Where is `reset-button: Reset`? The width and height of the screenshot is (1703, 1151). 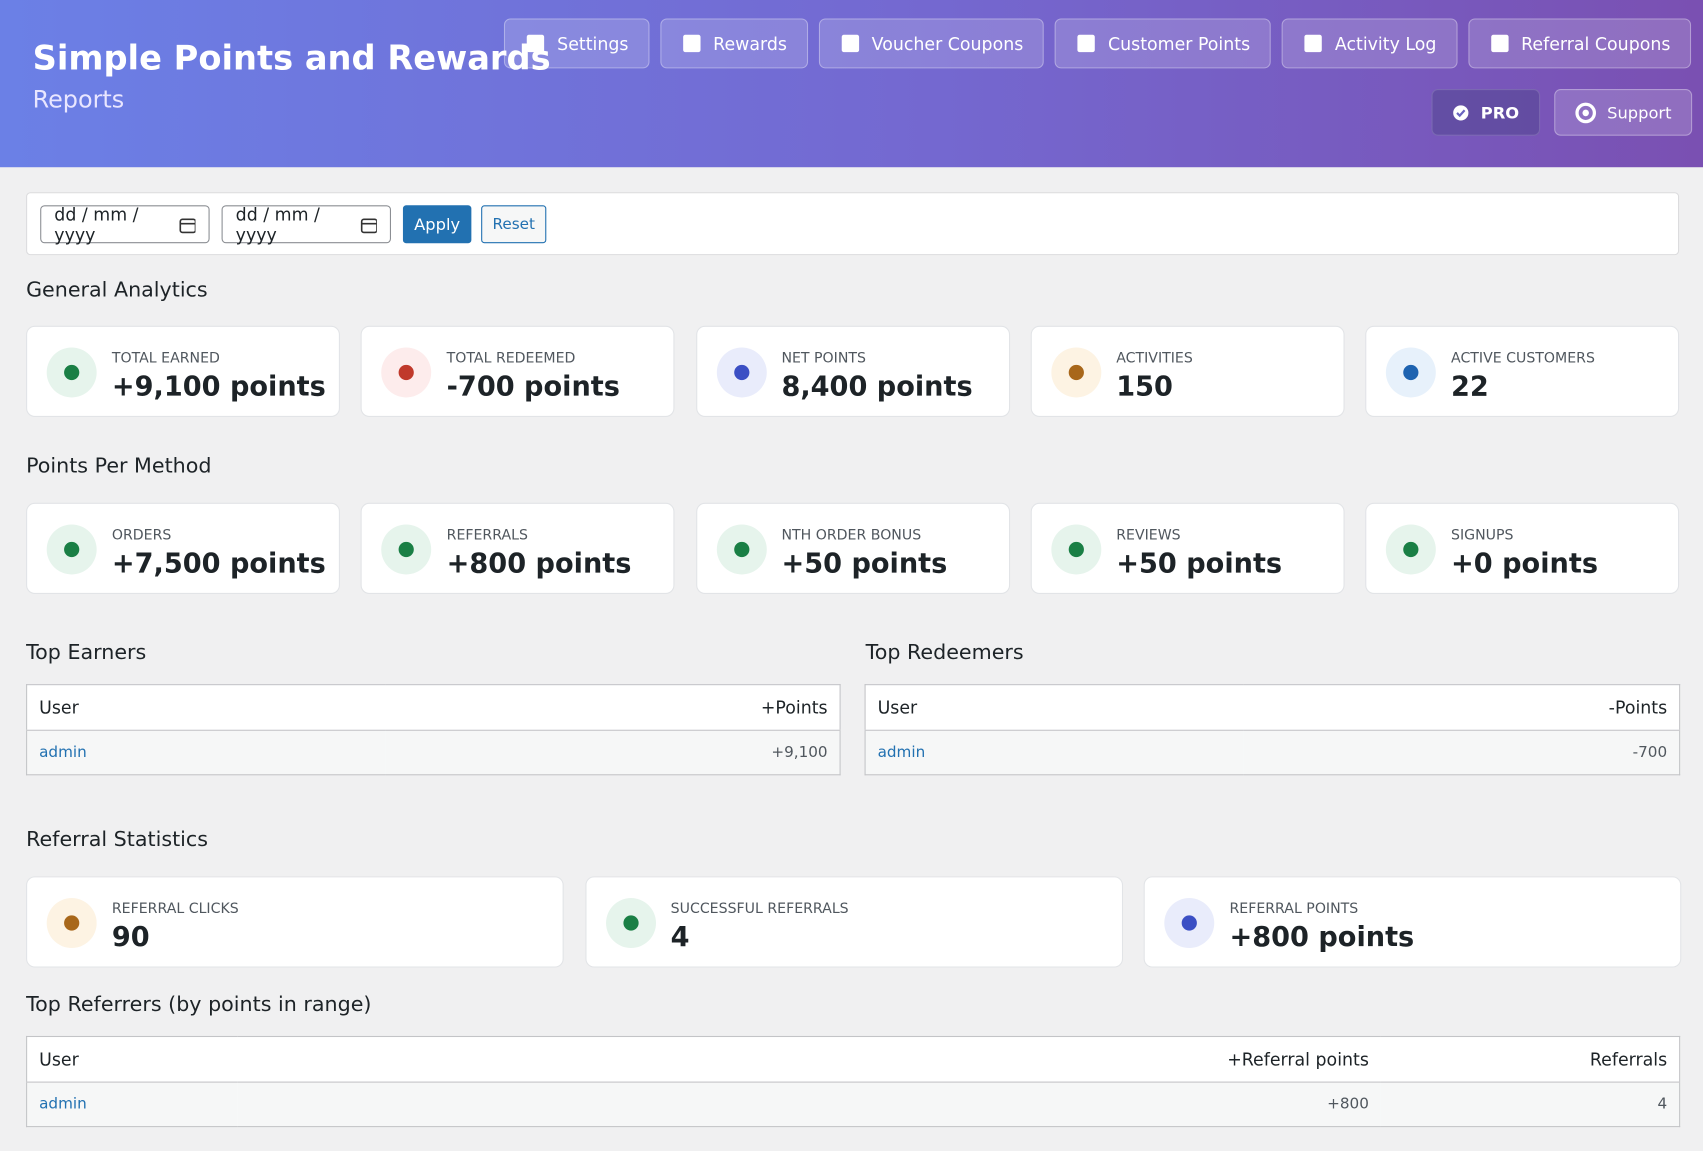 reset-button: Reset is located at coordinates (514, 224).